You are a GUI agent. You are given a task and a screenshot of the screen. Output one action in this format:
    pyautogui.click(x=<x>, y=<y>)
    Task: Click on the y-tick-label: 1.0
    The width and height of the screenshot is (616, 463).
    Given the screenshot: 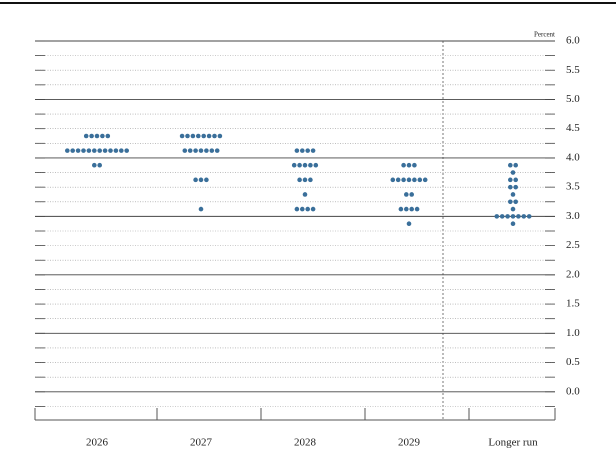 What is the action you would take?
    pyautogui.click(x=573, y=333)
    